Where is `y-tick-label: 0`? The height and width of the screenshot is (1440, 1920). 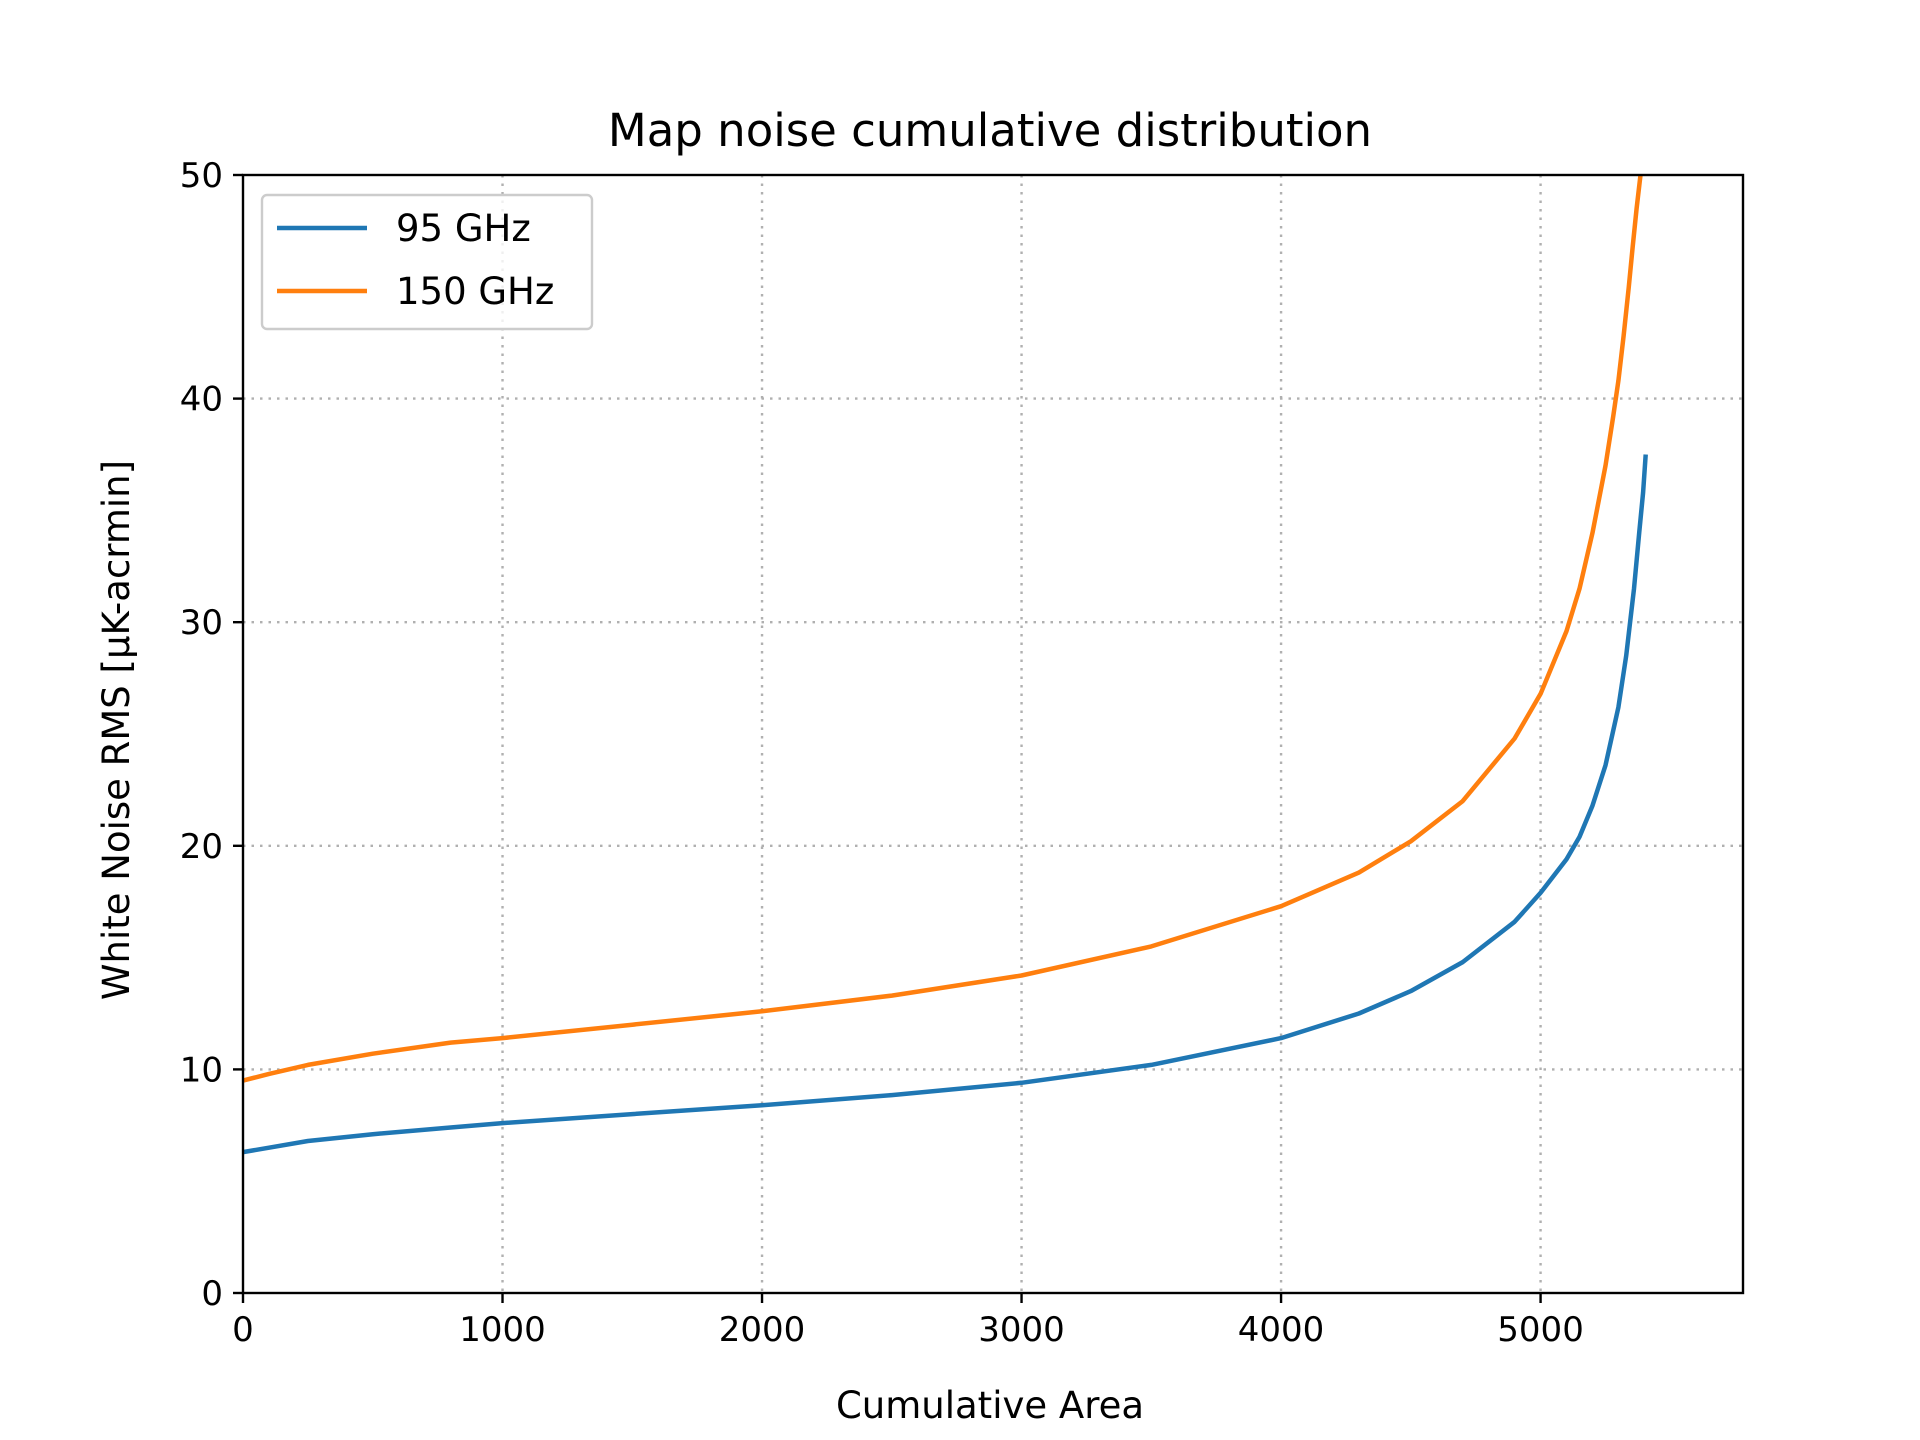 y-tick-label: 0 is located at coordinates (212, 1294).